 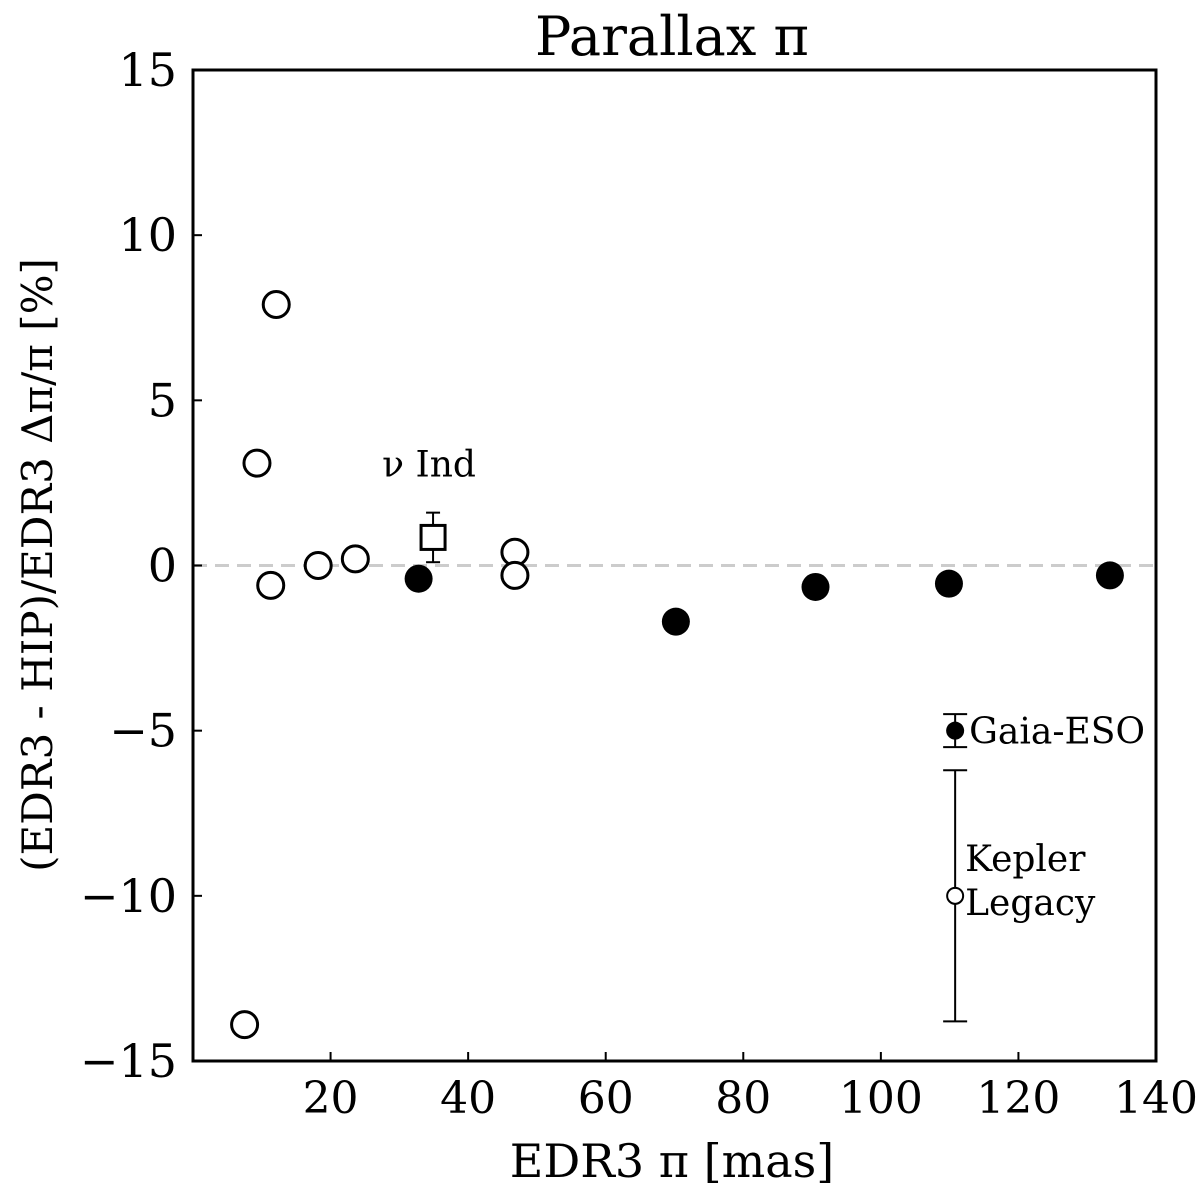 What do you see at coordinates (37, 565) in the screenshot?
I see `y-axis-label: (EDR3 - HIP)/EDR3 Δπ/π [%]` at bounding box center [37, 565].